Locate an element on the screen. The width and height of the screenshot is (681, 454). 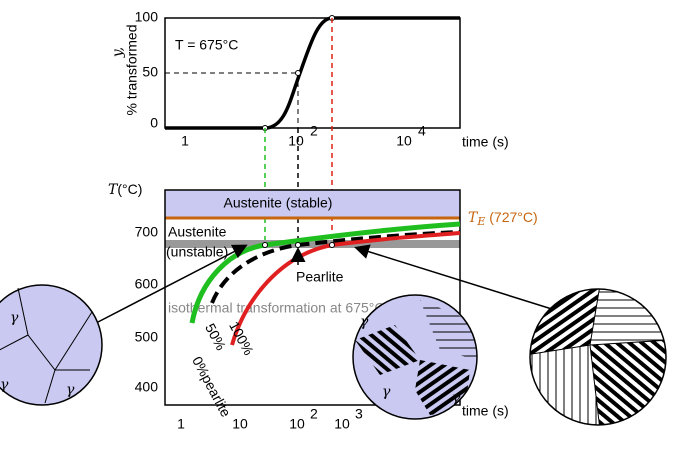
region-label: Austenite (stable) is located at coordinates (278, 203).